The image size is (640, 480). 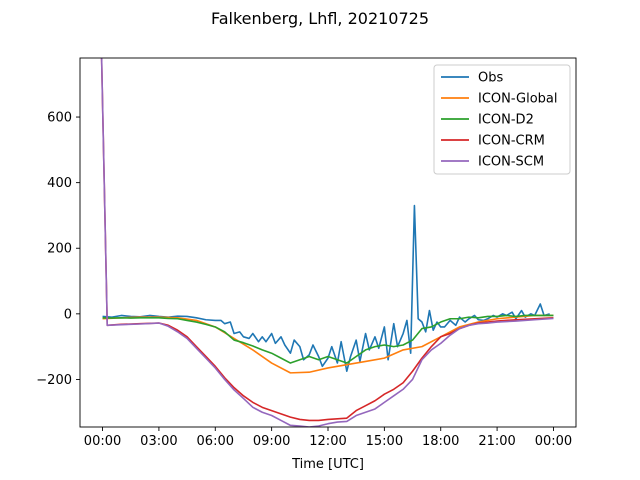 I want to click on series-line-icon-global, so click(x=328, y=344).